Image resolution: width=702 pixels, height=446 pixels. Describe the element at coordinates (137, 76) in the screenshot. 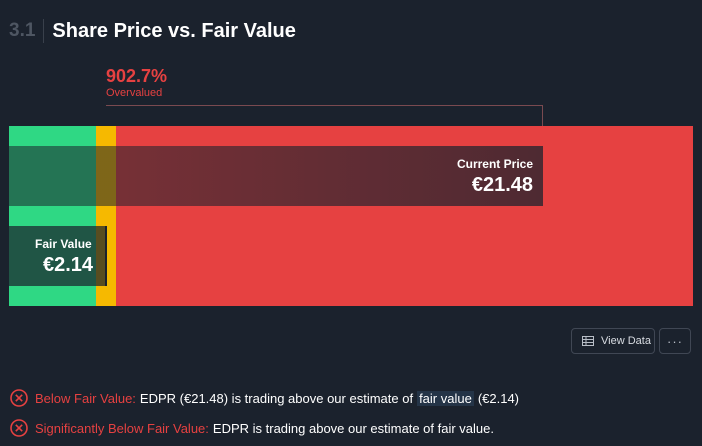

I see `overvalued-percent: 902.7%` at that location.